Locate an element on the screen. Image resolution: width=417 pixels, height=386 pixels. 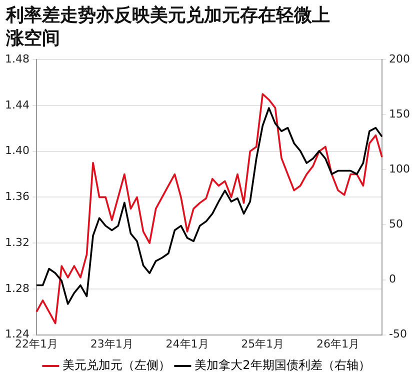
y-tick-label: 1.48 is located at coordinates (17, 59).